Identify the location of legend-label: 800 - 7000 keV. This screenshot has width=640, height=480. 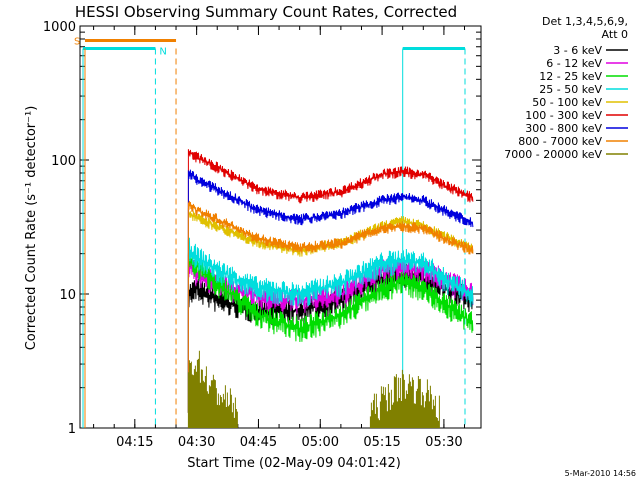
(560, 141).